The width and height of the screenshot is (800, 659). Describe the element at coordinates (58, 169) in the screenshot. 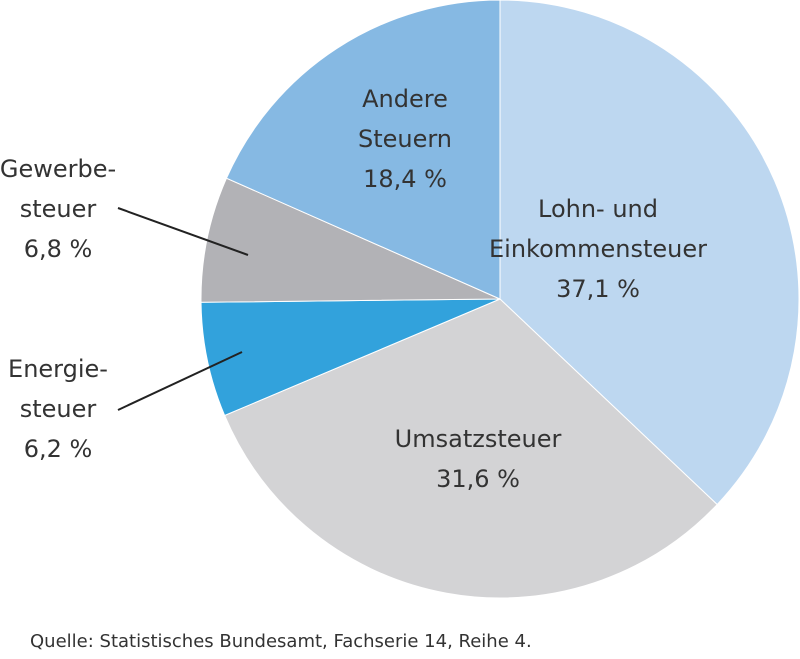

I see `slice-label: Gewerbe-` at that location.